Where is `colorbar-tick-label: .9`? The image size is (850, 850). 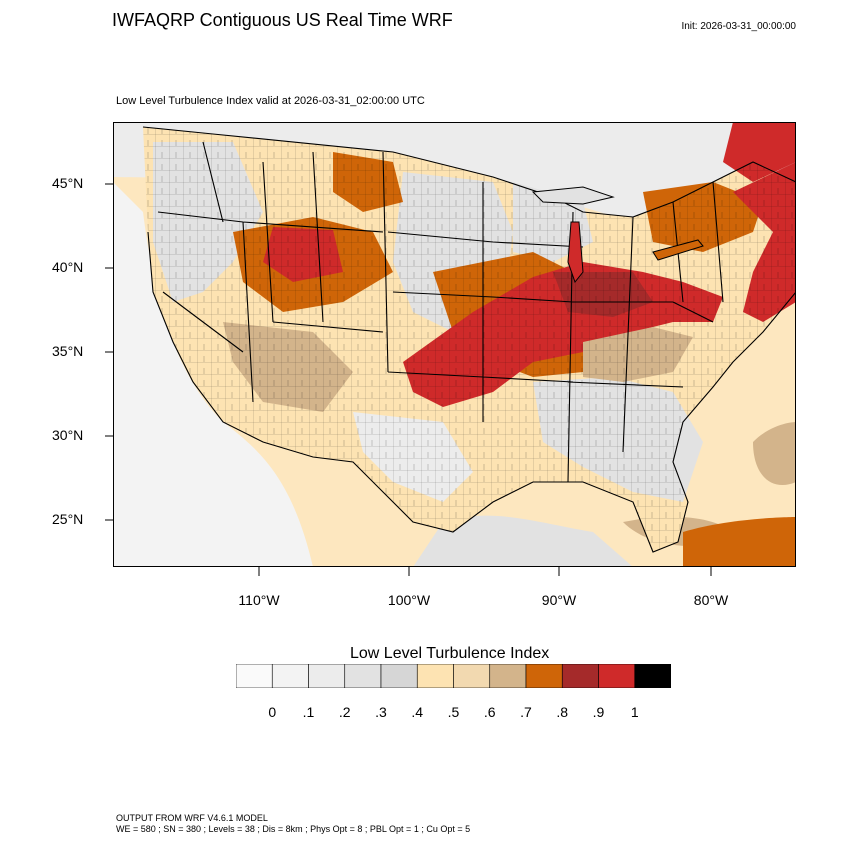
colorbar-tick-label: .9 is located at coordinates (598, 712).